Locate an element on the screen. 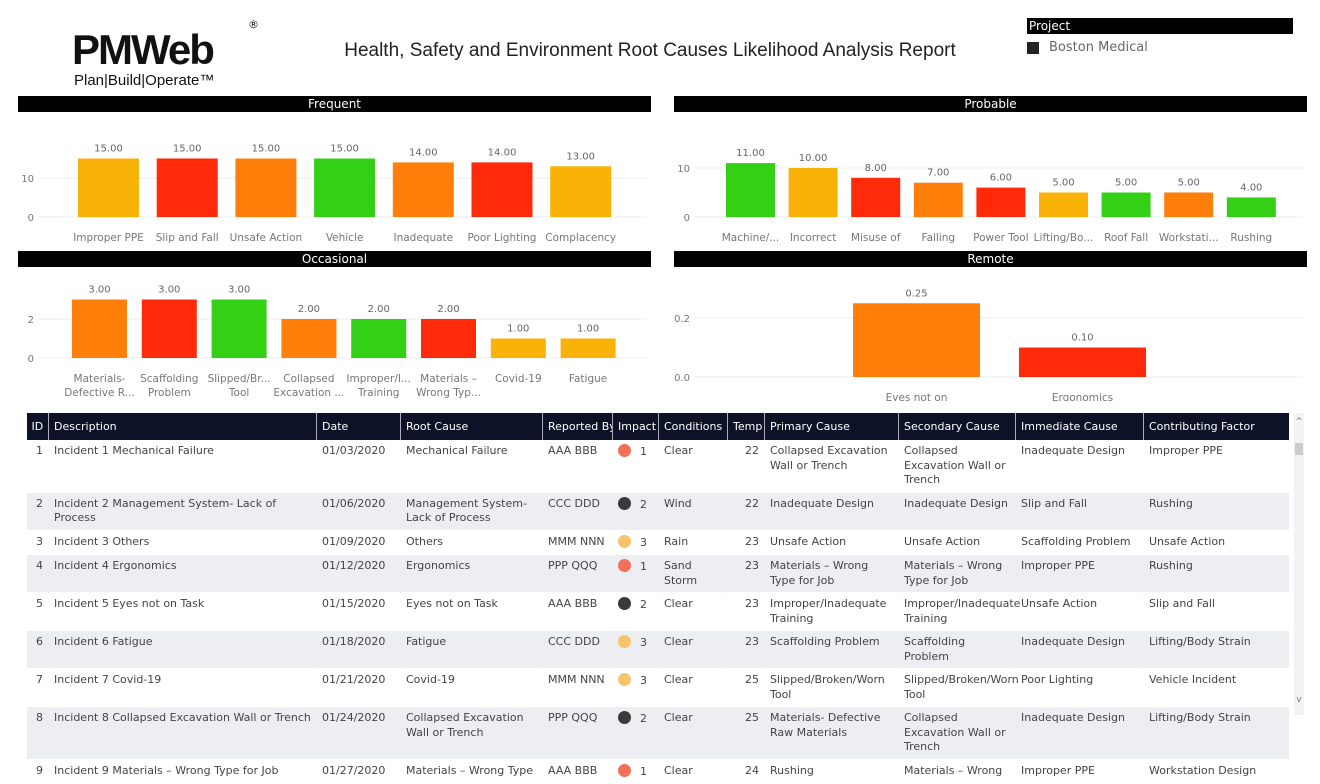  table-cell: Materials – Wrong Type for Job is located at coordinates (831, 573).